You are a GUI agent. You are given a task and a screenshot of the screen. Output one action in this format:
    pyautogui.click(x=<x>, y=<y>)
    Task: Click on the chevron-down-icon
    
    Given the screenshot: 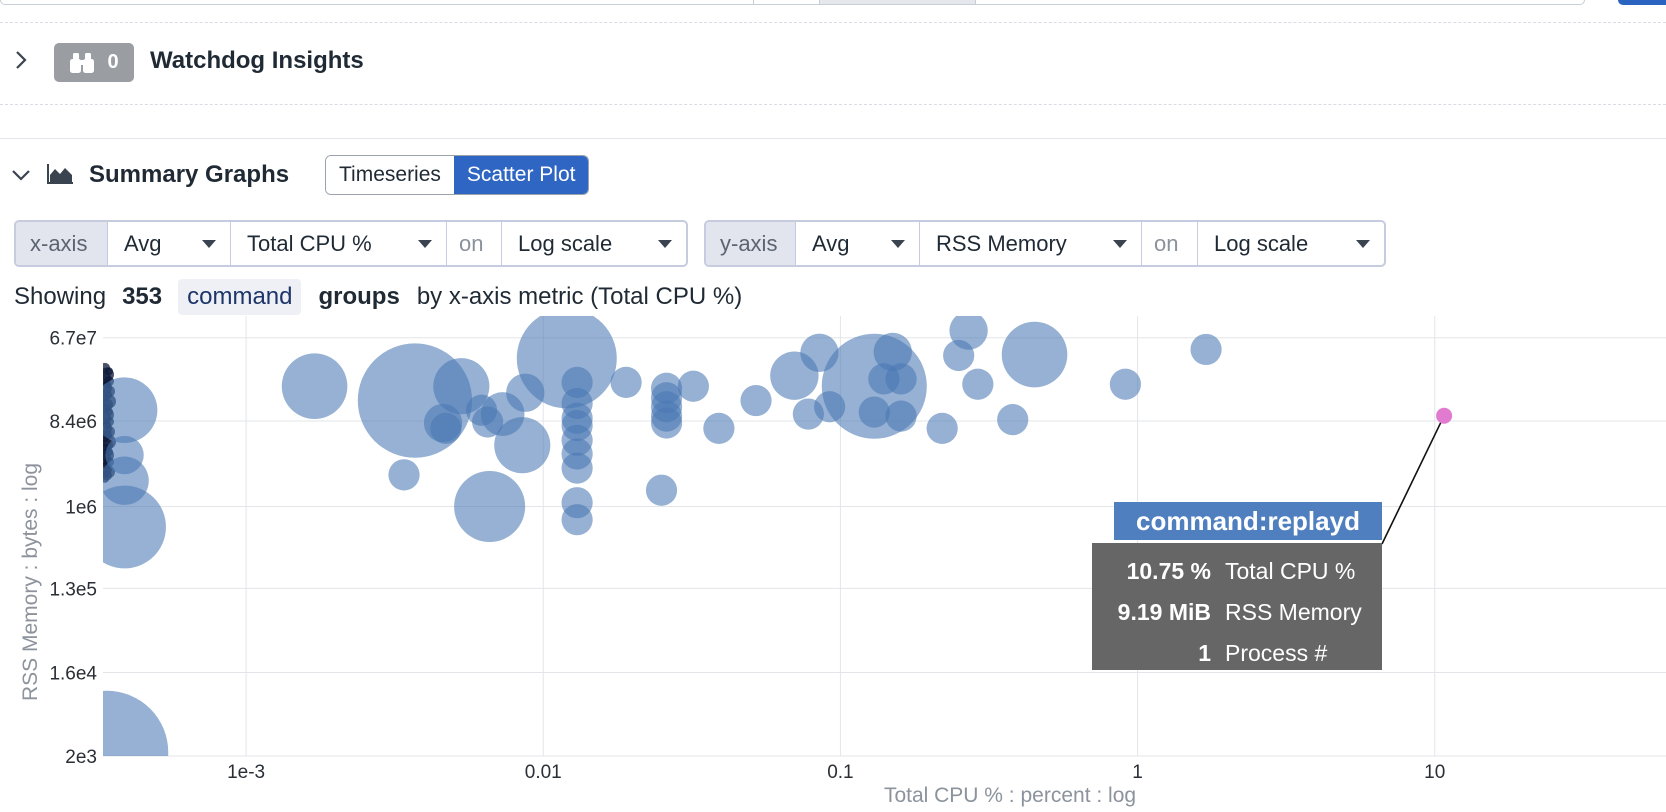 What is the action you would take?
    pyautogui.click(x=21, y=175)
    